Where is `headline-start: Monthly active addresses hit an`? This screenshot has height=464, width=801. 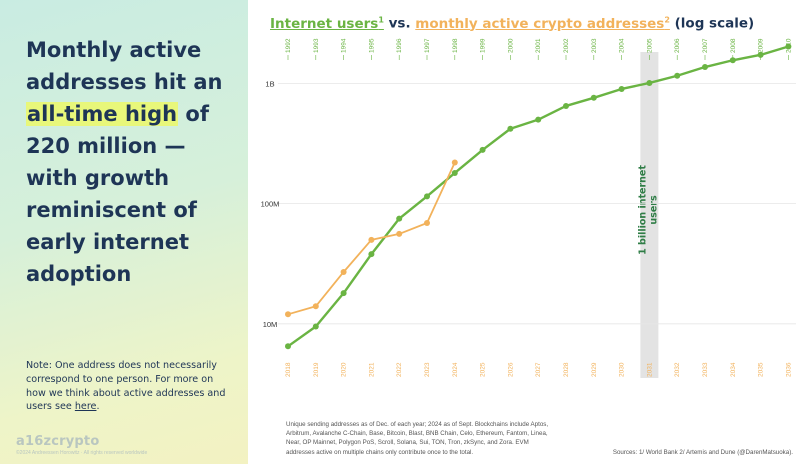 headline-start: Monthly active addresses hit an is located at coordinates (124, 66).